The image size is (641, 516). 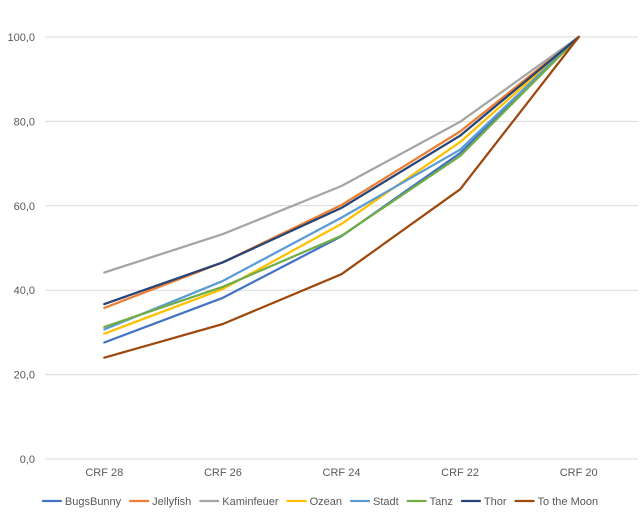 What do you see at coordinates (24, 207) in the screenshot?
I see `y-tick-label: 60,0` at bounding box center [24, 207].